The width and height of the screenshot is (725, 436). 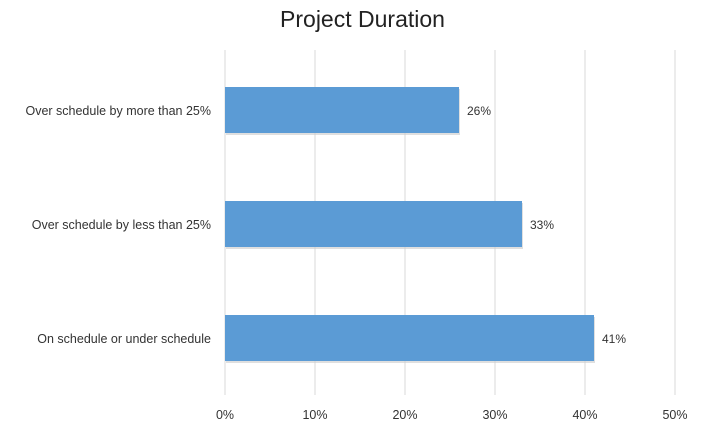 What do you see at coordinates (362, 19) in the screenshot?
I see `chart-title: Project Duration` at bounding box center [362, 19].